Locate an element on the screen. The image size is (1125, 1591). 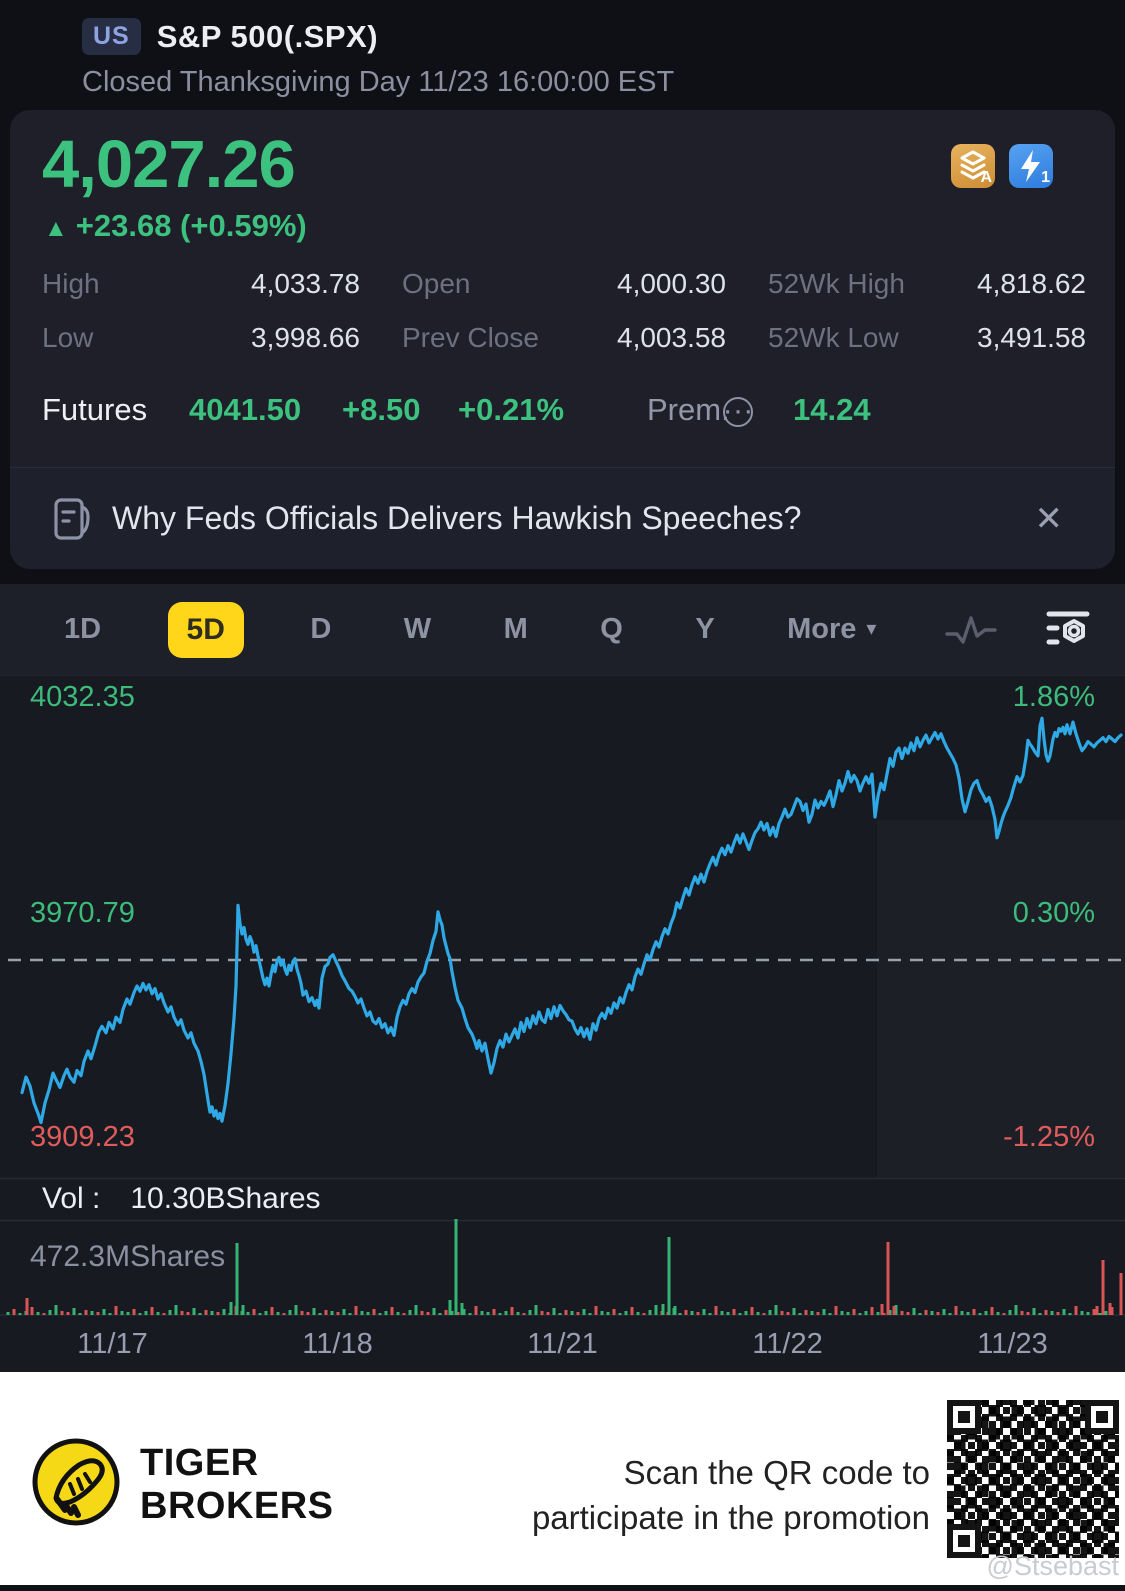
tab-1d: 1D is located at coordinates (83, 629).